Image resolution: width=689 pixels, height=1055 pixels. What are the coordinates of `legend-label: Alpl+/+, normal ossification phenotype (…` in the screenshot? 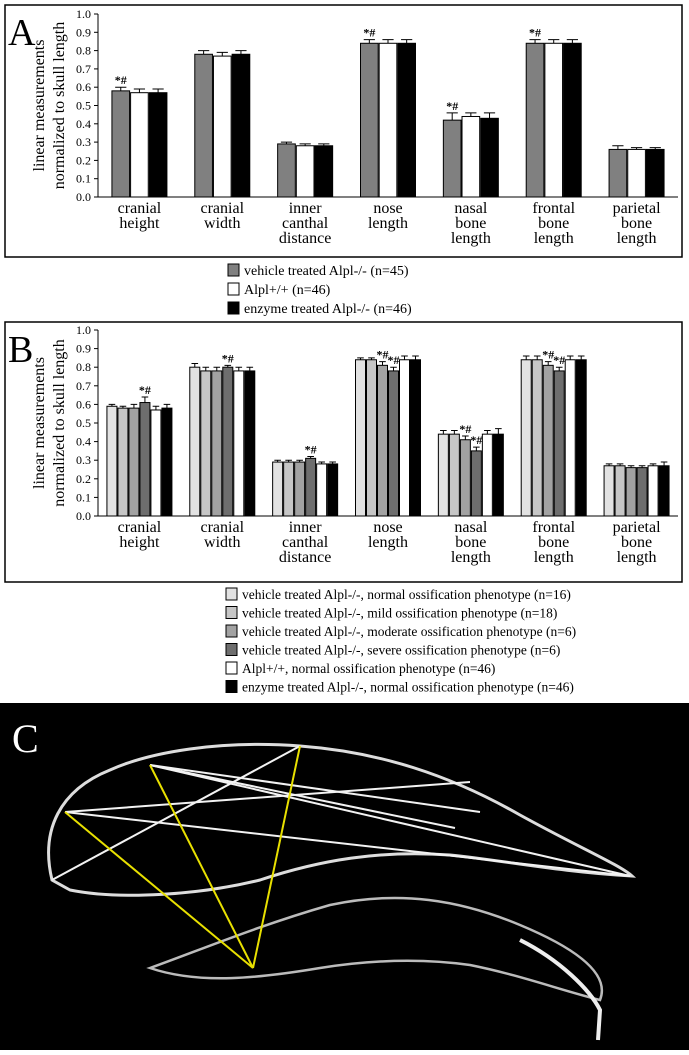 It's located at (368, 668).